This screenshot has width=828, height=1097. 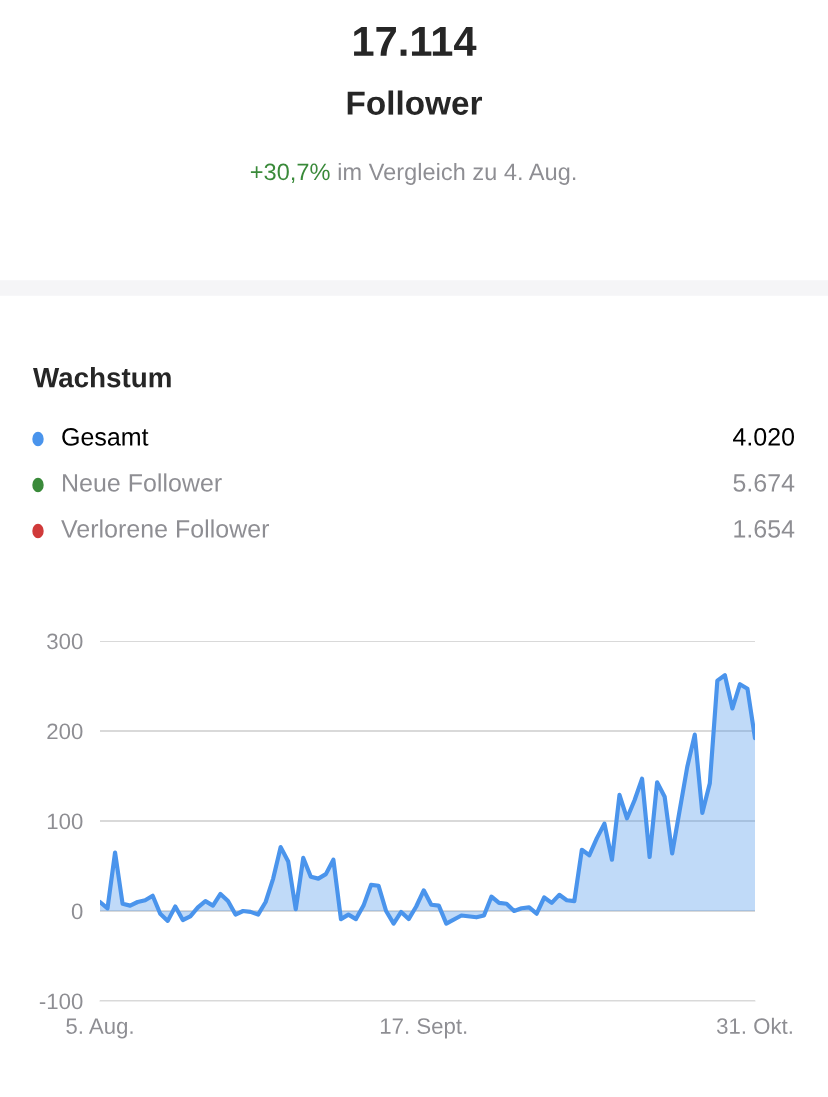 What do you see at coordinates (105, 437) in the screenshot?
I see `legend-label: Gesamt` at bounding box center [105, 437].